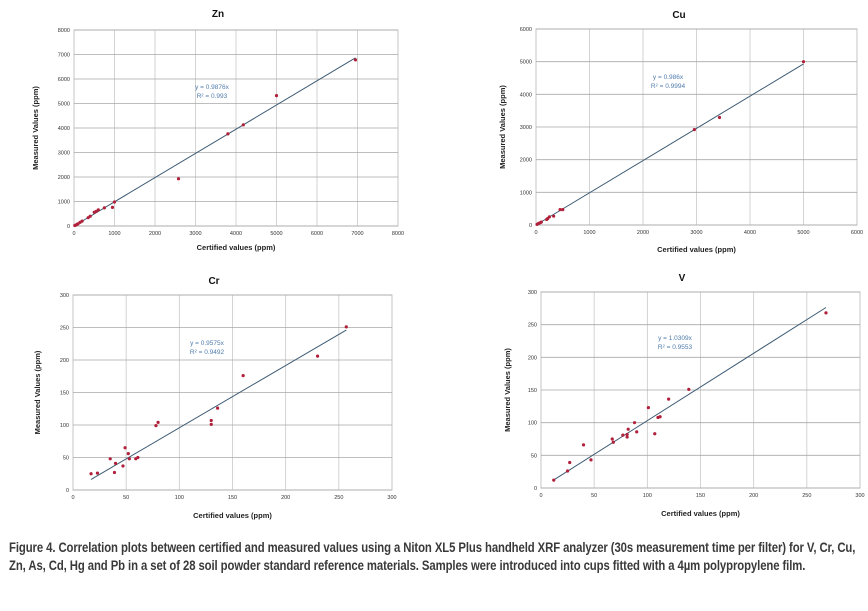 The height and width of the screenshot is (611, 868). Describe the element at coordinates (212, 87) in the screenshot. I see `trendline-equation: y = 0.9876x` at that location.